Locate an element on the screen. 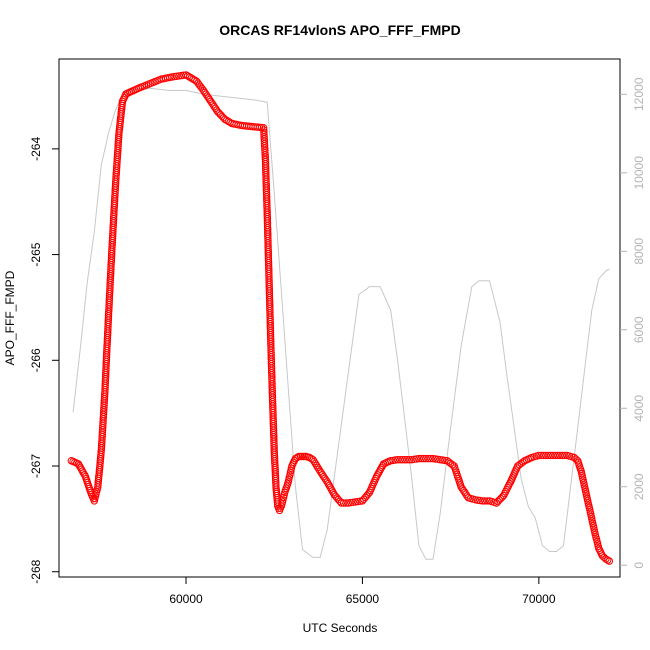 The height and width of the screenshot is (650, 650). y2-tick-label: 6000 is located at coordinates (639, 329).